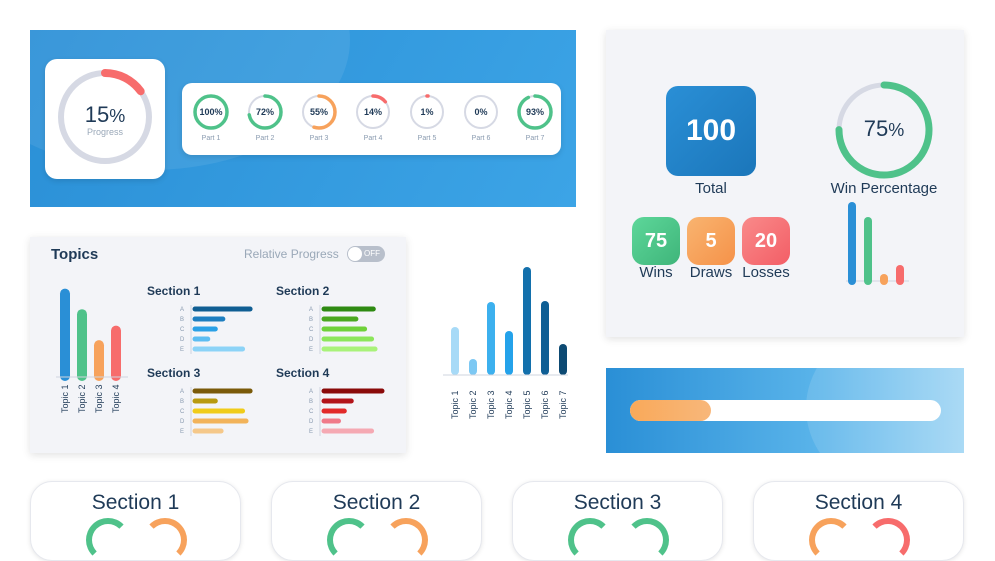 The width and height of the screenshot is (995, 561). What do you see at coordinates (884, 188) in the screenshot?
I see `win-percentage-label: Win Percentage` at bounding box center [884, 188].